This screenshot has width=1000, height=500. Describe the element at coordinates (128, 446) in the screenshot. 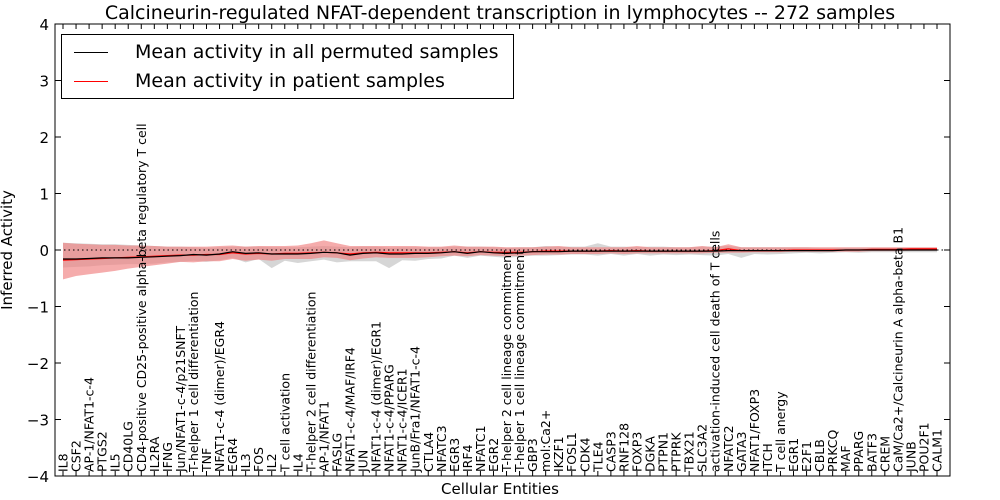

I see `x-tick-label: CD40LG` at that location.